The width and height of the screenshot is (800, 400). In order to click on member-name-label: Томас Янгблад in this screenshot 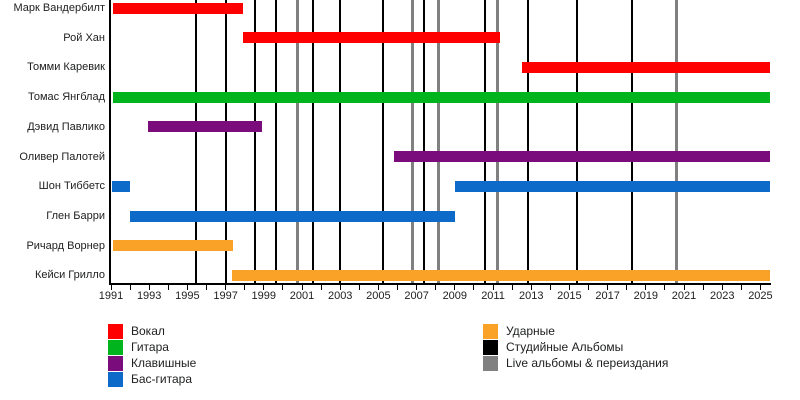, I will do `click(66, 97)`.